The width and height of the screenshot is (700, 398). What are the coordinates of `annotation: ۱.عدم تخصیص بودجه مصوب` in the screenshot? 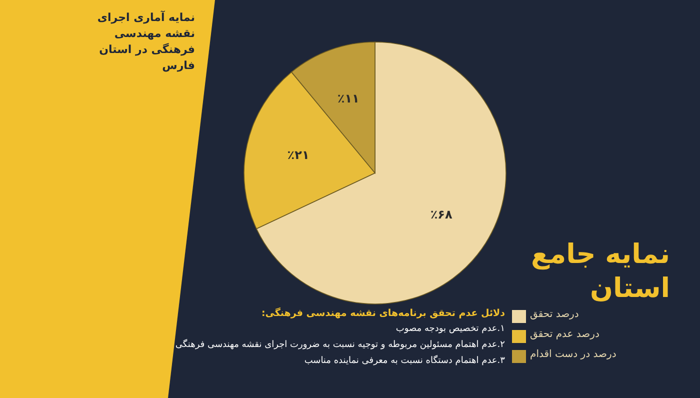 It's located at (449, 329).